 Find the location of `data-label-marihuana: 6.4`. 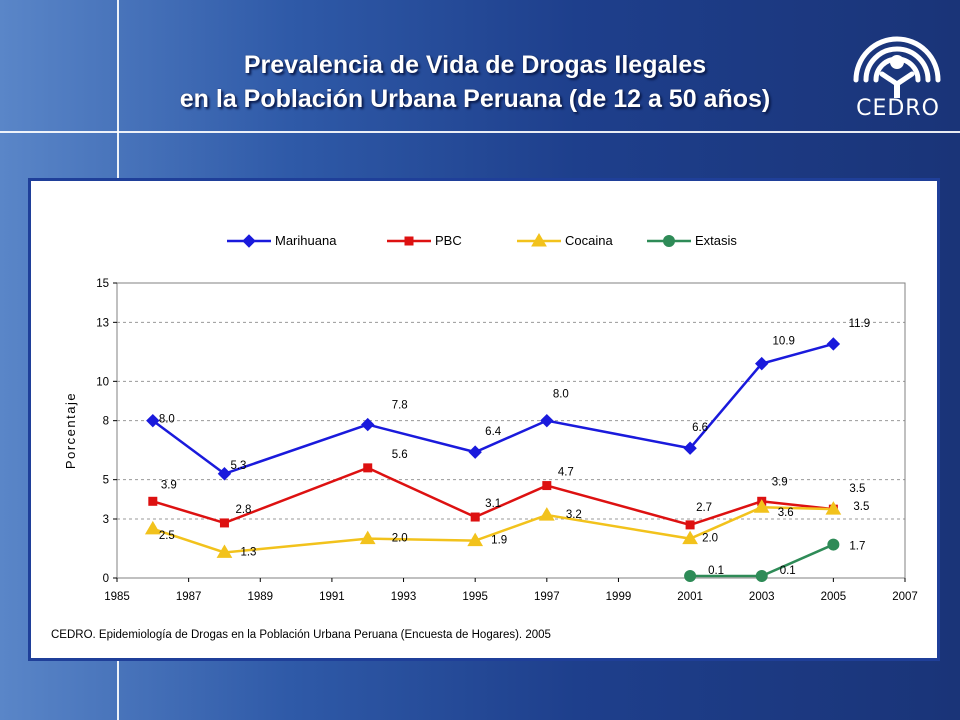

data-label-marihuana: 6.4 is located at coordinates (493, 432).